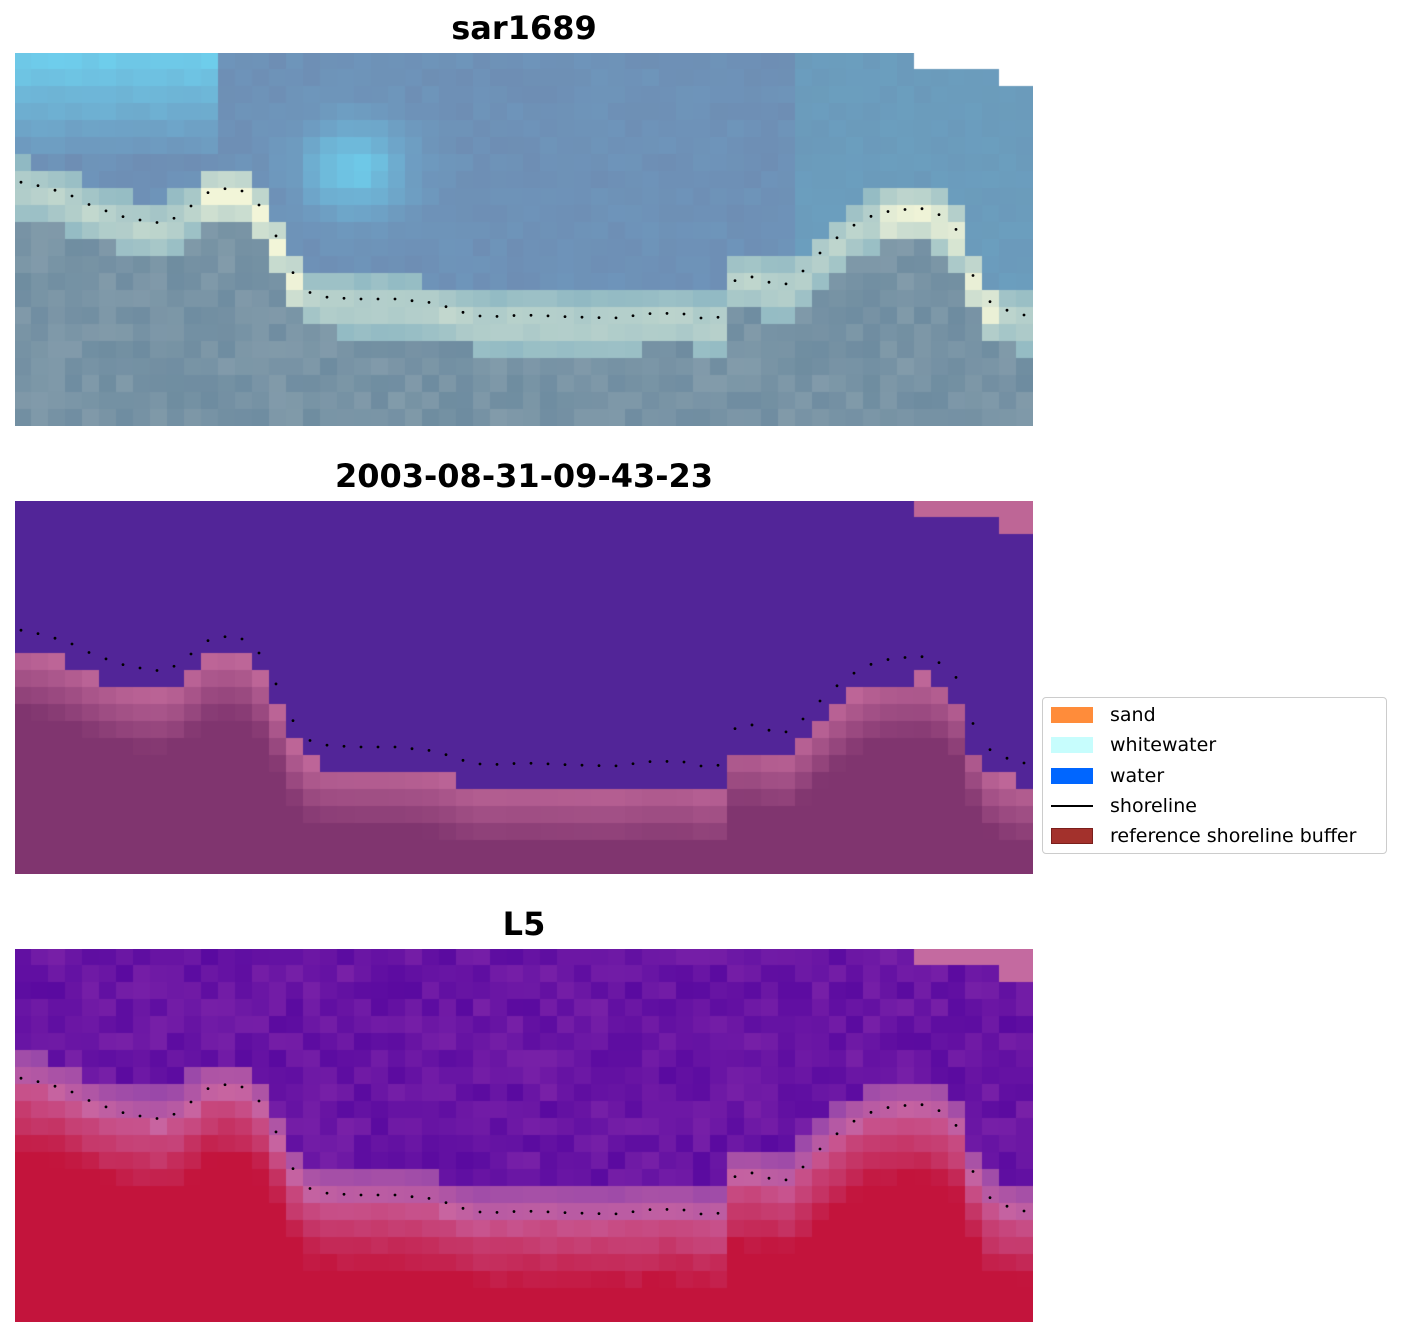  I want to click on shoreline-overlay, so click(522, 1146).